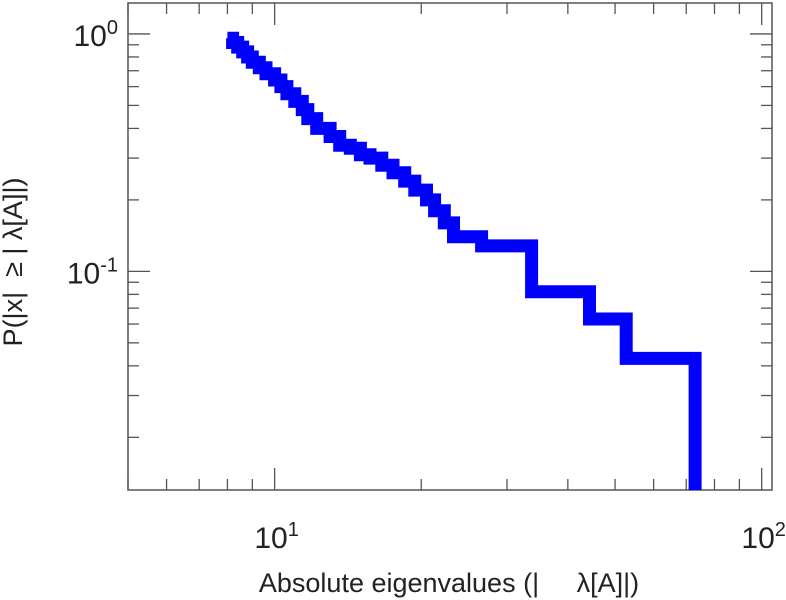  Describe the element at coordinates (449, 583) in the screenshot. I see `x-axis-label: Absolute eigenvalues (| λ[A]|)` at that location.